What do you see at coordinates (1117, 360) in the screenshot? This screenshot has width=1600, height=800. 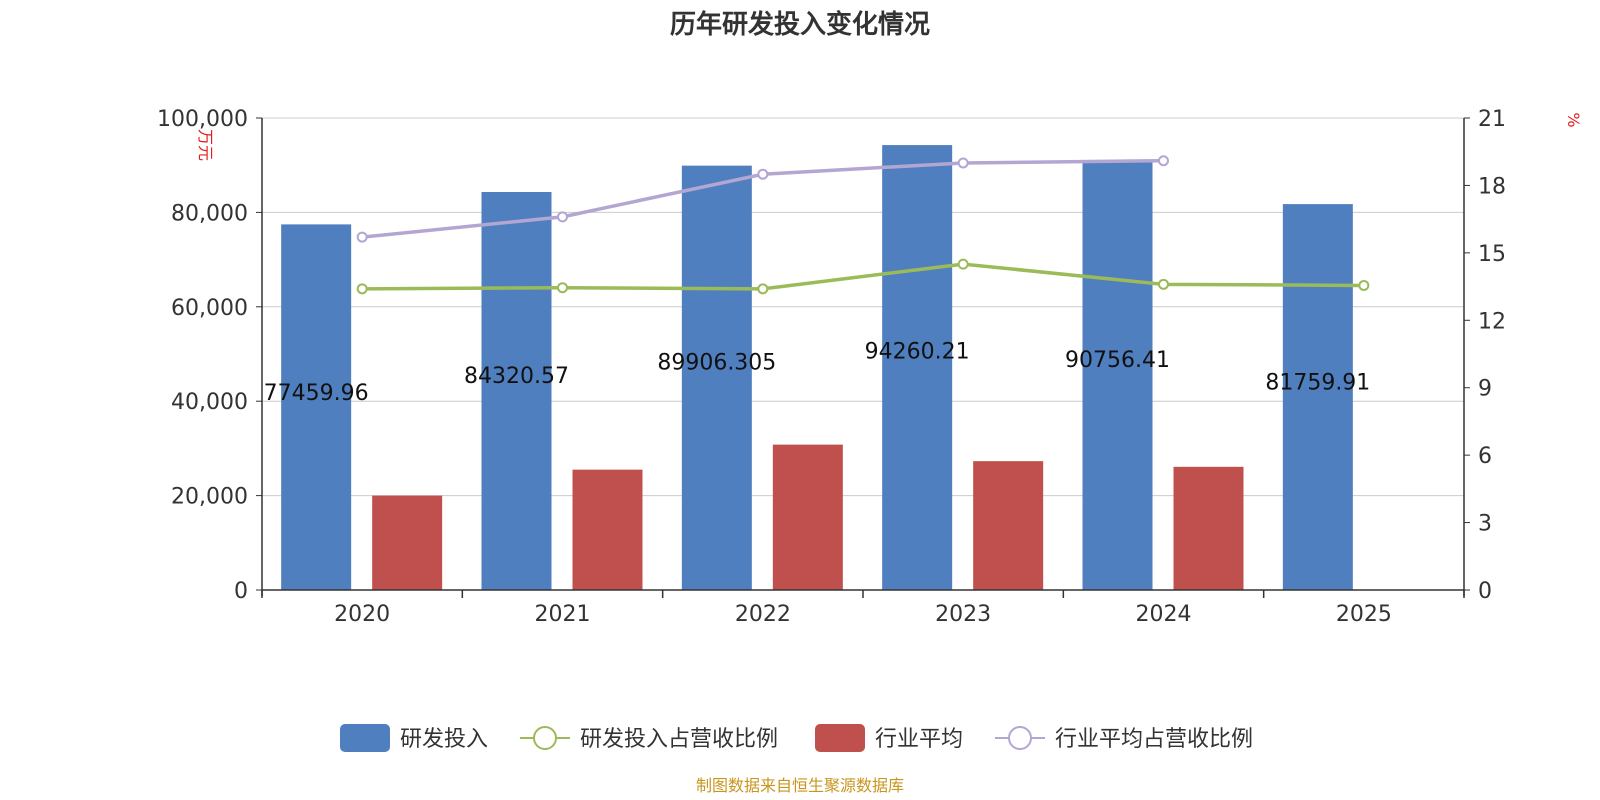 I see `bar-data-label: 90756.41` at bounding box center [1117, 360].